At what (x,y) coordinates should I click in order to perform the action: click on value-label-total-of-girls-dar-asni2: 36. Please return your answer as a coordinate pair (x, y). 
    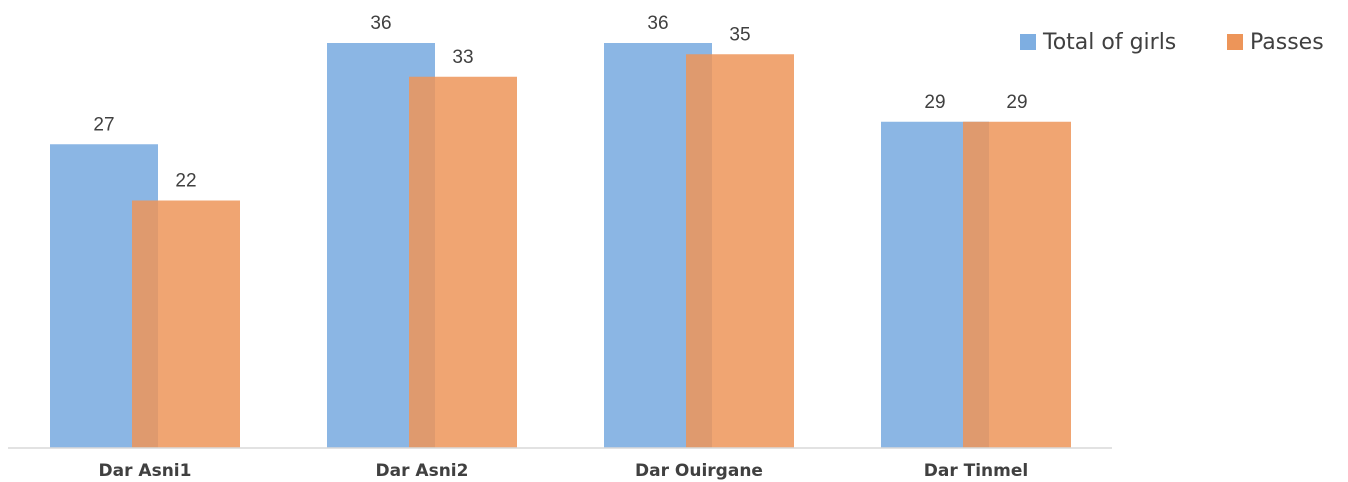
    Looking at the image, I should click on (380, 23).